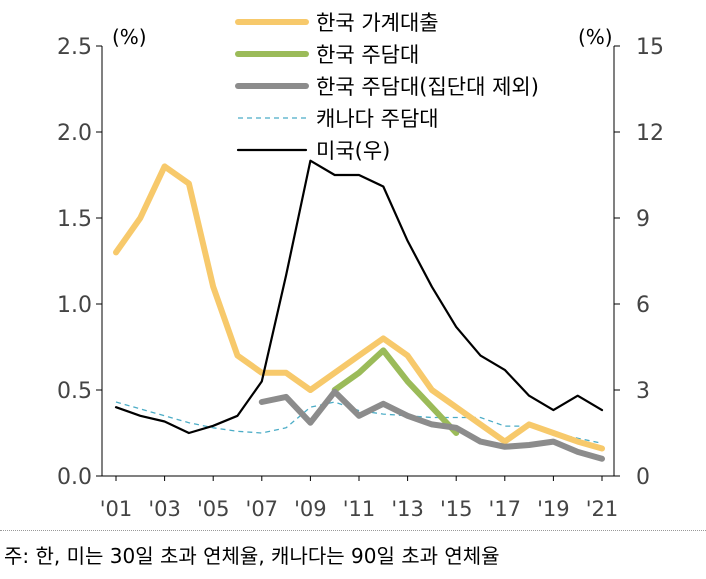 This screenshot has width=706, height=579. I want to click on x-axis-tick-label: '21, so click(602, 509).